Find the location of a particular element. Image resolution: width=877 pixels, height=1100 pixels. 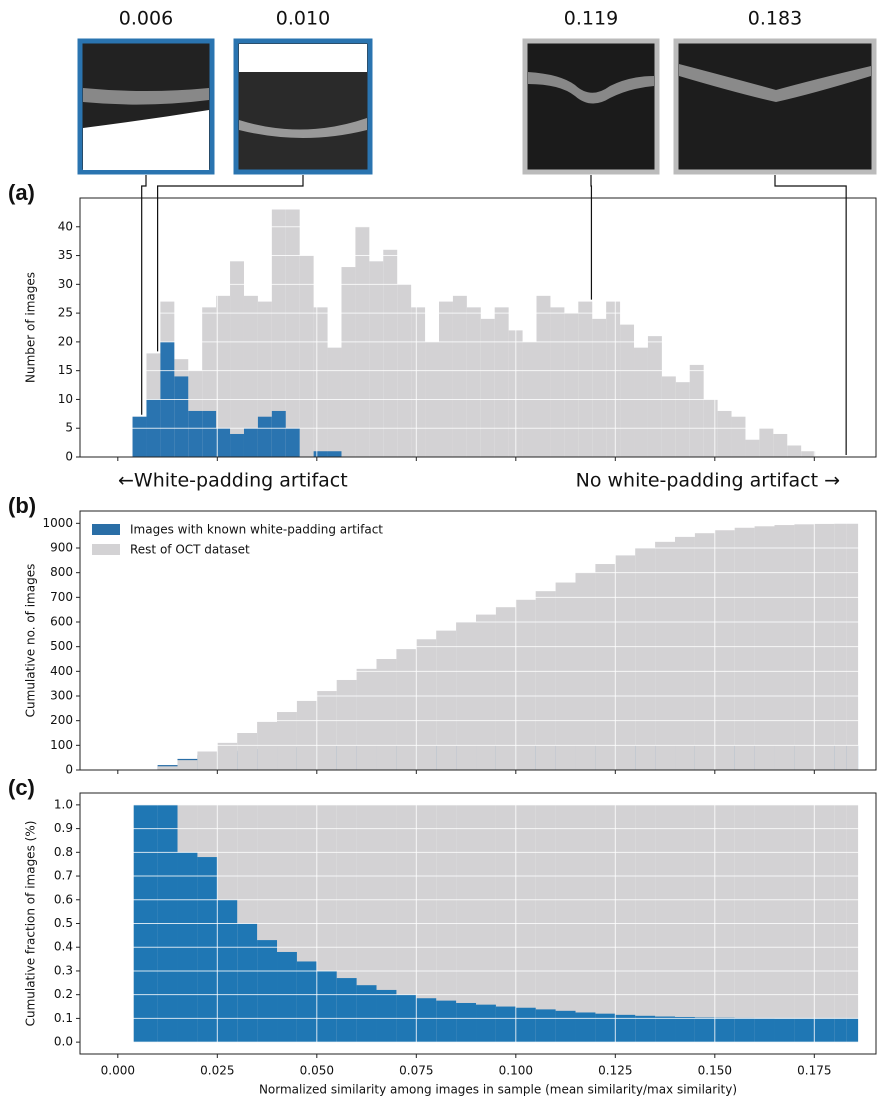

panel-label: (c) is located at coordinates (21, 787).